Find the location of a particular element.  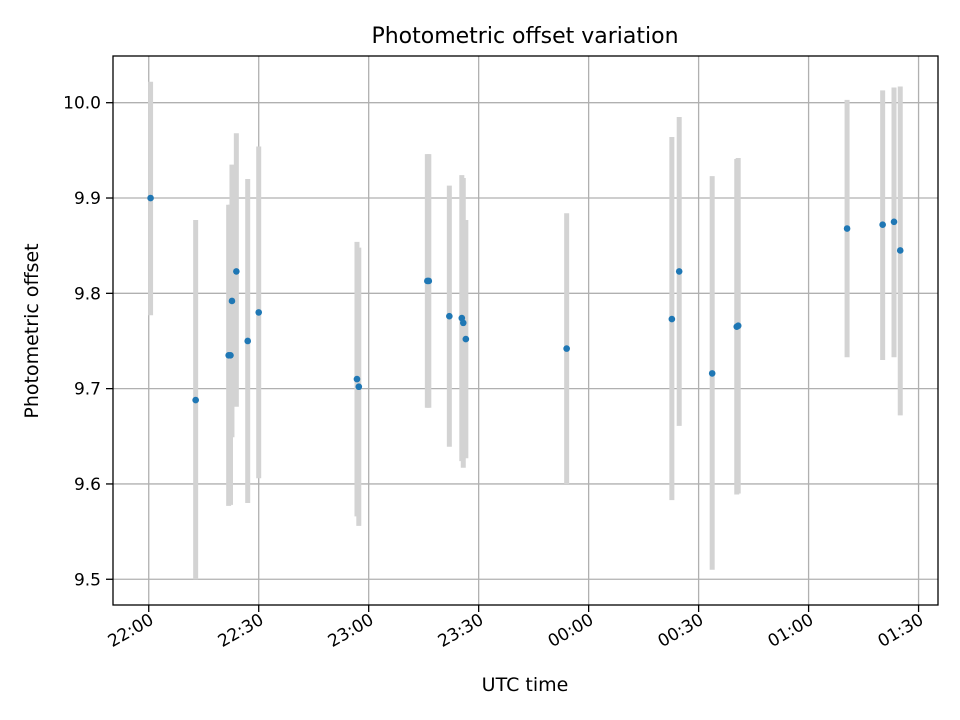

chart-title: Photometric offset variation is located at coordinates (524, 36).